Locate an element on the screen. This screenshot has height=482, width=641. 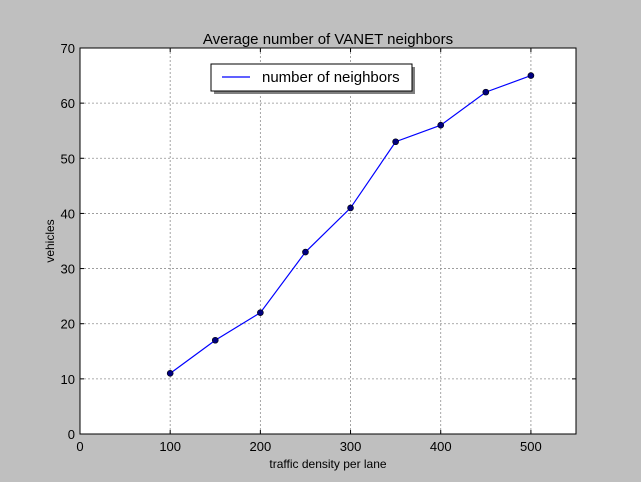
y-tick-label: 40 is located at coordinates (68, 213).